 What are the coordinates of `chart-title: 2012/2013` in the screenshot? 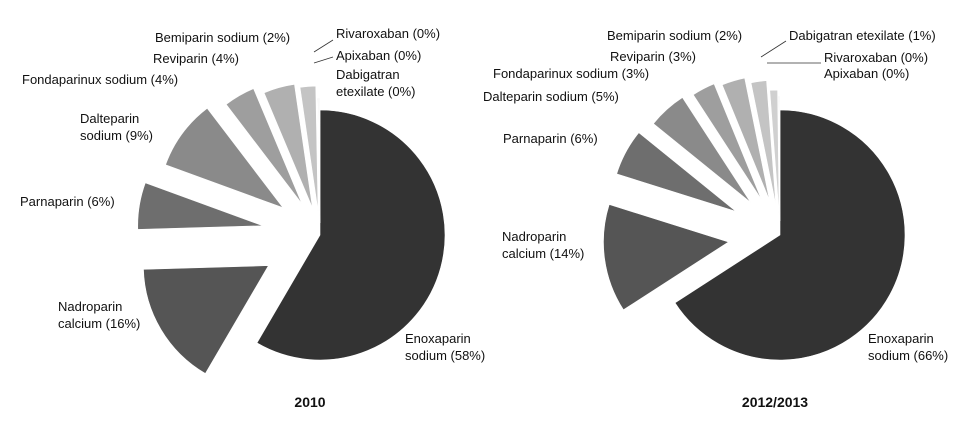 It's located at (775, 402).